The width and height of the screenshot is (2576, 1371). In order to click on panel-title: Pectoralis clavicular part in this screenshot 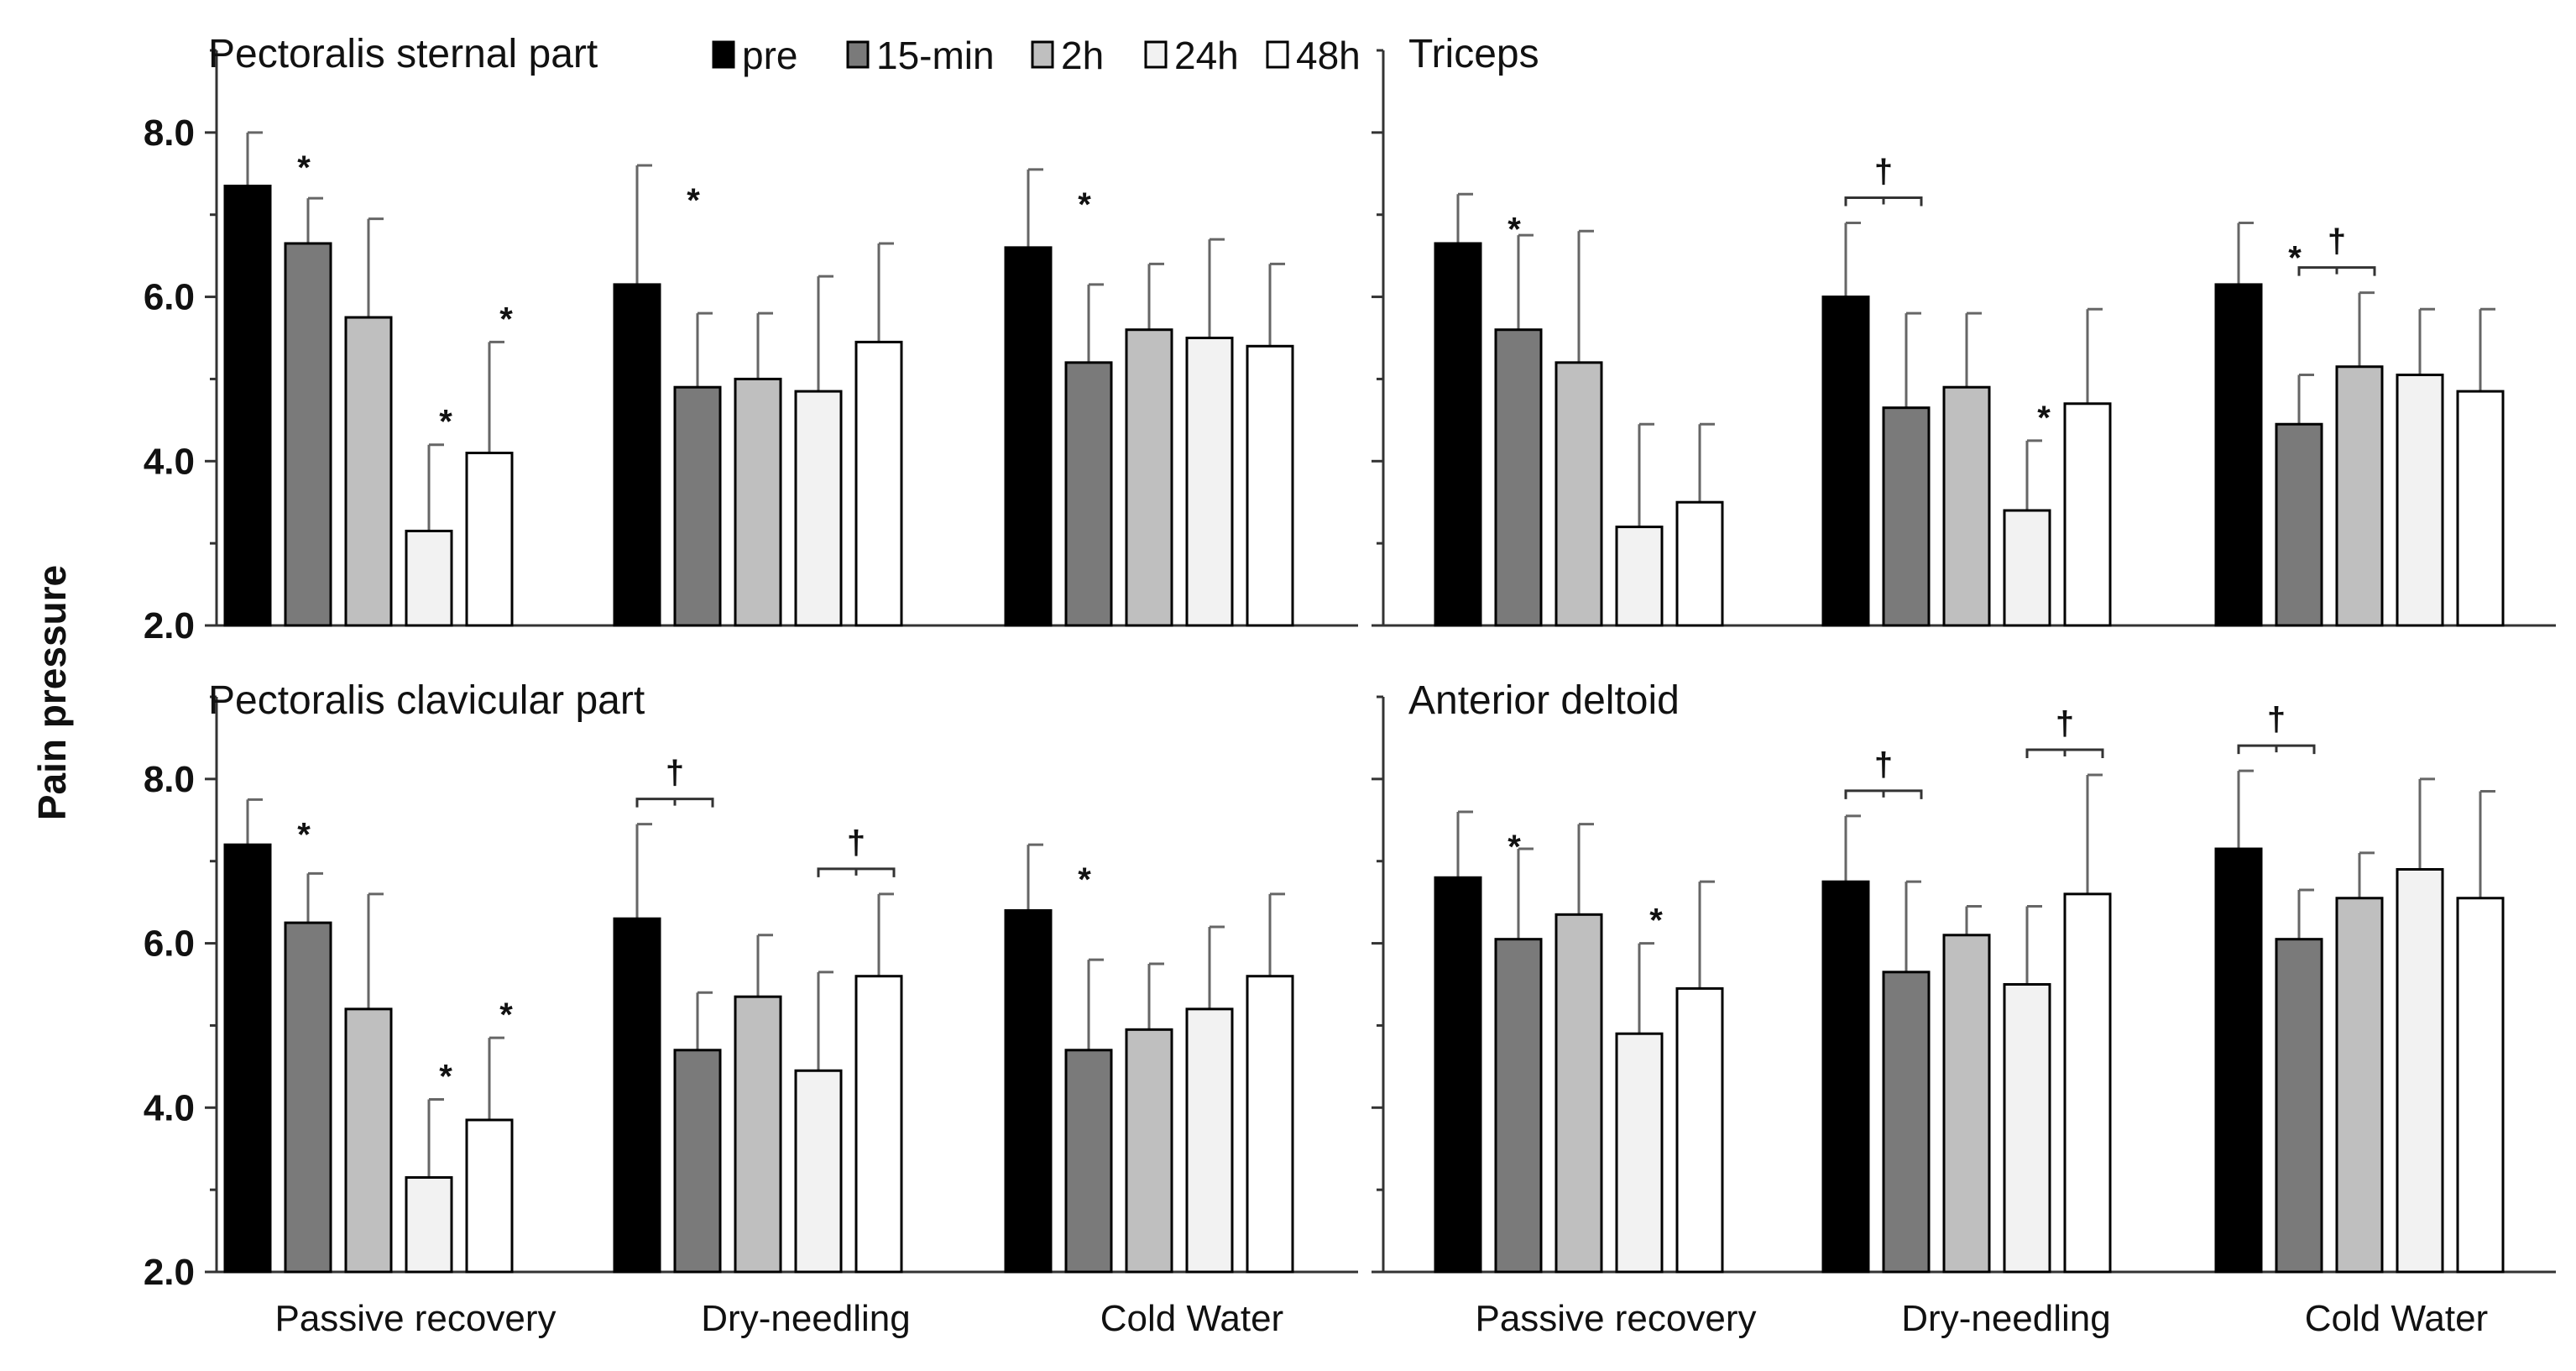, I will do `click(426, 700)`.